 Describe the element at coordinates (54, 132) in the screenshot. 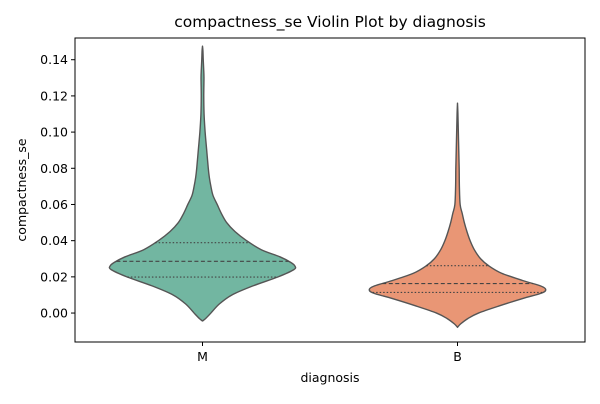

I see `y-tick-label: 0.10` at that location.